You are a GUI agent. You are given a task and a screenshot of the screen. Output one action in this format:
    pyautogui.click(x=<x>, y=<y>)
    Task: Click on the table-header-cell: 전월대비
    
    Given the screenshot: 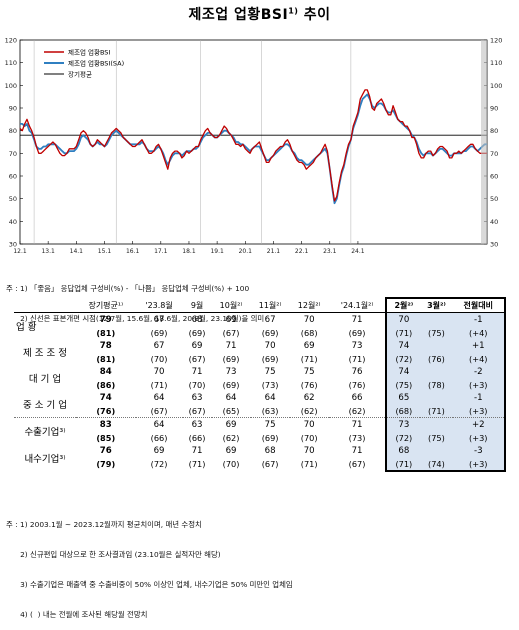 What is the action you would take?
    pyautogui.click(x=479, y=305)
    